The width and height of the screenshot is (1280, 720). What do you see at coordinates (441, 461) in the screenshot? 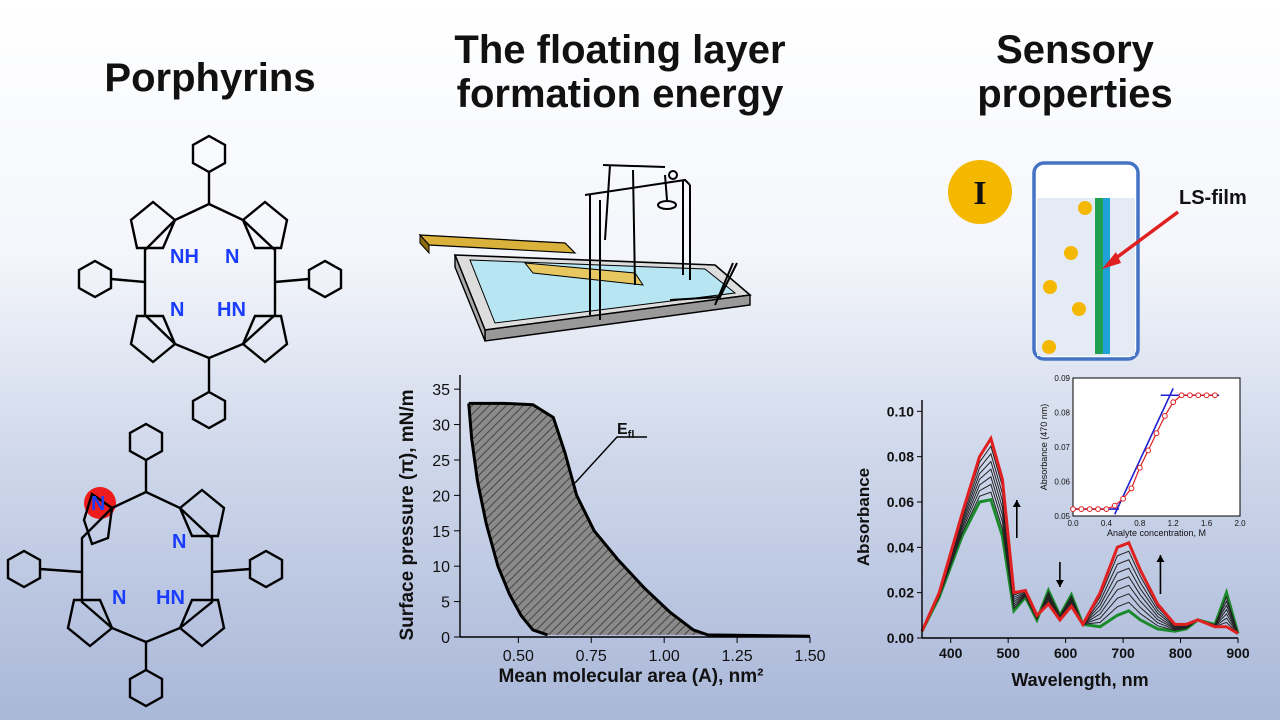
I see `isotherm-y-tick-label: 25` at bounding box center [441, 461].